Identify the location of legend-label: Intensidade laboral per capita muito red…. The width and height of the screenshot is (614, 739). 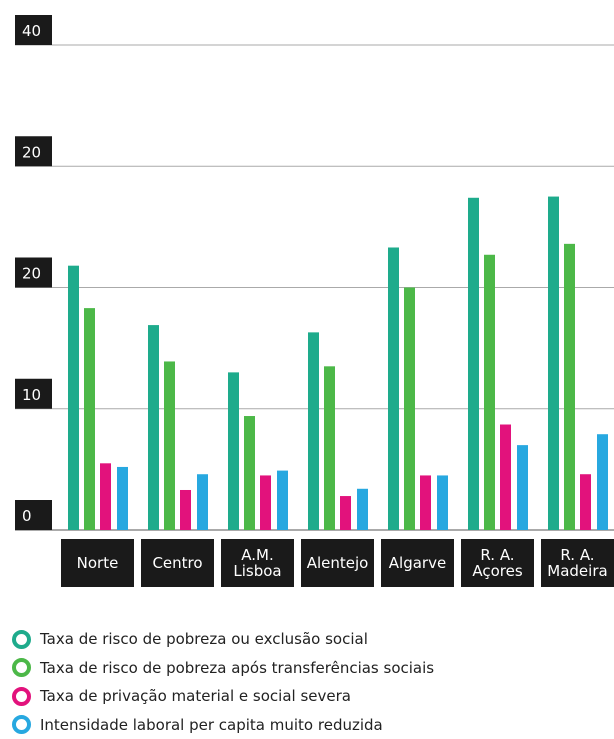
(211, 725).